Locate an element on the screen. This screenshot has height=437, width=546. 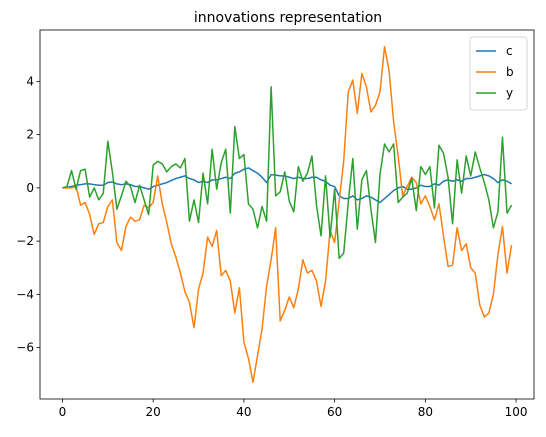
y-tick-label: −2 is located at coordinates (25, 241).